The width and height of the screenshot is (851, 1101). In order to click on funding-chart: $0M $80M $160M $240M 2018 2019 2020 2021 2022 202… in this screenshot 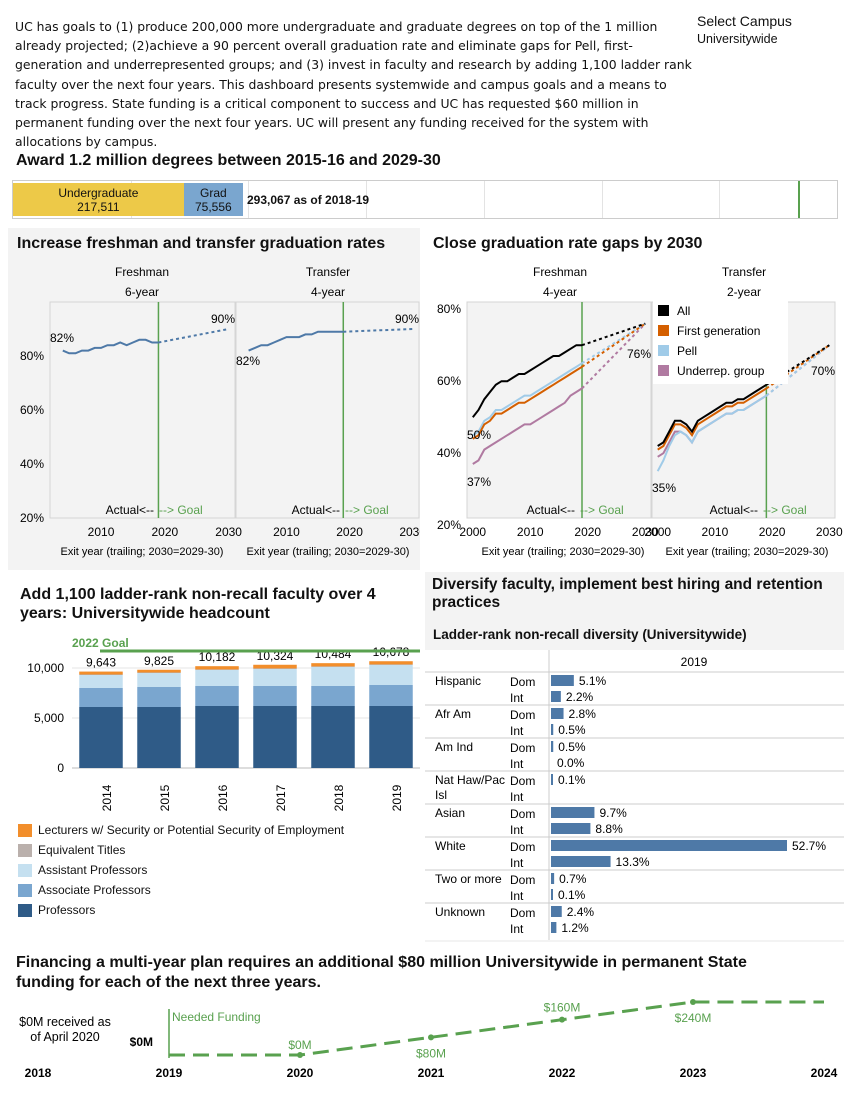, I will do `click(428, 1039)`.